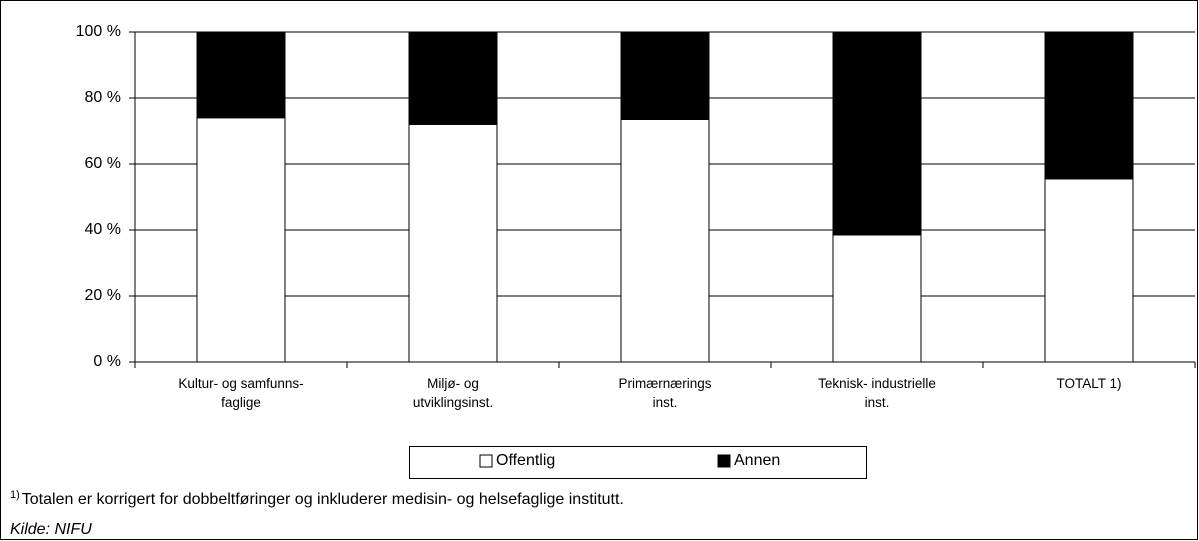 The width and height of the screenshot is (1199, 541). I want to click on y-tick-label: 100 %, so click(98, 31).